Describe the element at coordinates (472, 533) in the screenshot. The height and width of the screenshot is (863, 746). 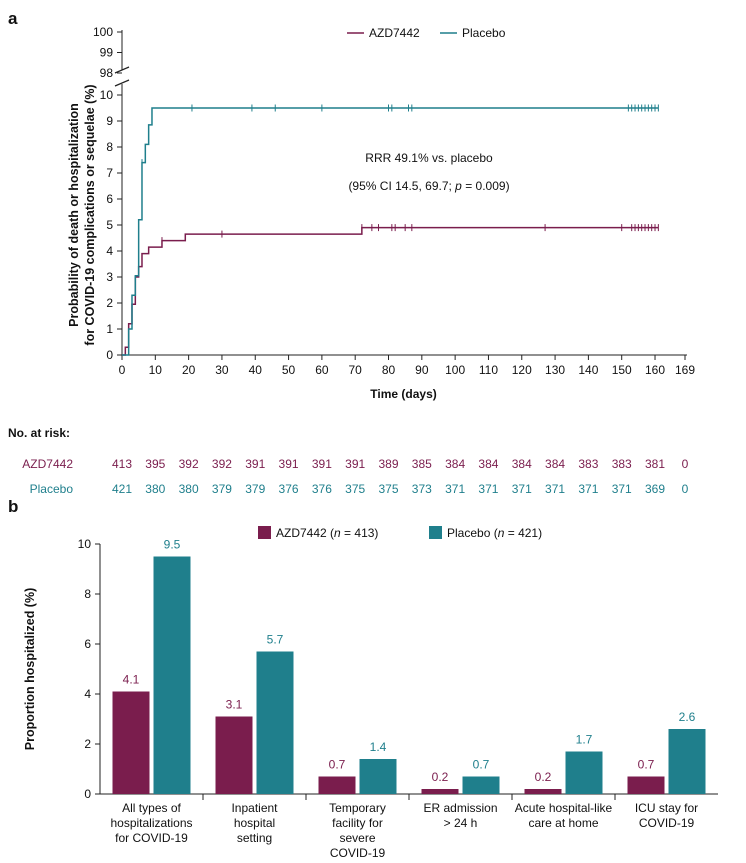
I see `legend-label-name: Placebo (` at that location.